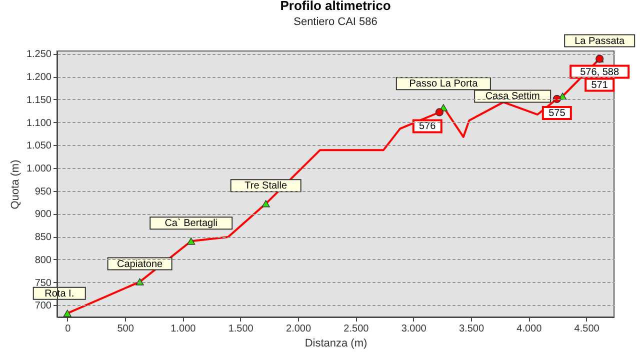  What do you see at coordinates (336, 22) in the screenshot?
I see `chart-subtitle: Sentiero CAI 586` at bounding box center [336, 22].